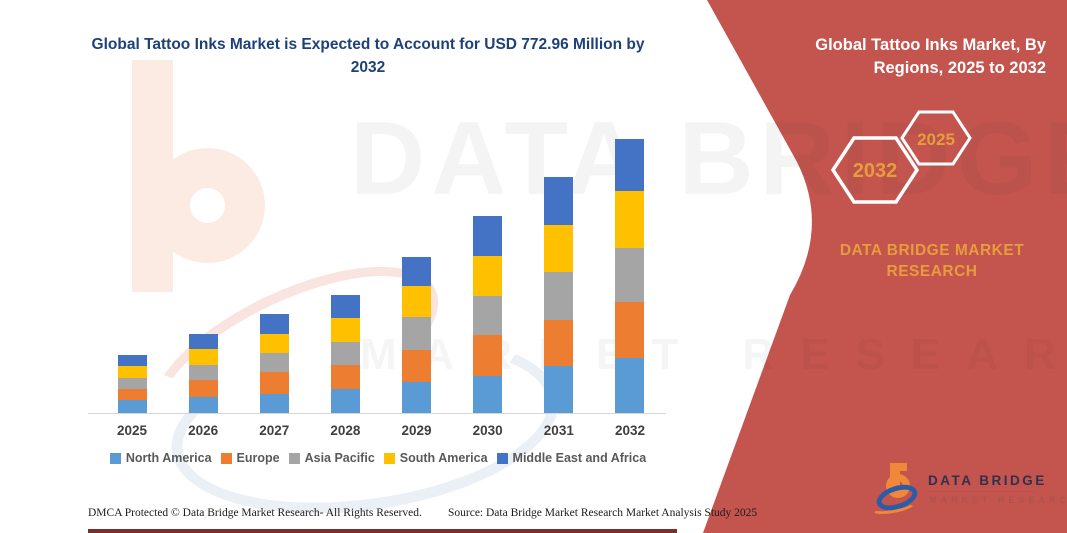 The width and height of the screenshot is (1067, 533). Describe the element at coordinates (274, 430) in the screenshot. I see `x-axis-label-2027: 2027` at that location.